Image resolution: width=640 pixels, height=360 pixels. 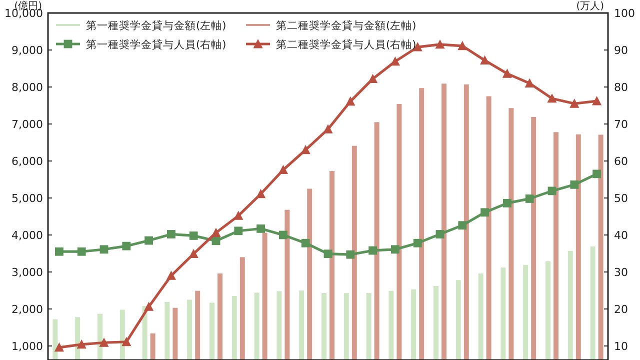 I want to click on y2-tick-label: 90, so click(x=621, y=50).